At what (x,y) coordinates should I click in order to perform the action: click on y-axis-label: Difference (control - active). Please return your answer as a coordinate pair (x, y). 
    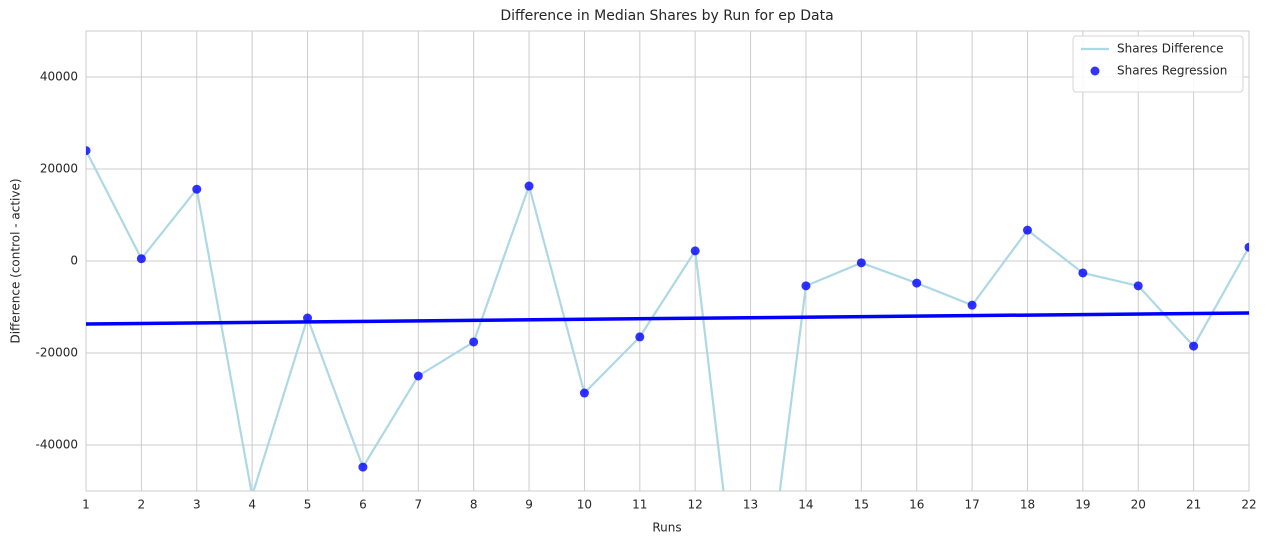
    Looking at the image, I should click on (16, 260).